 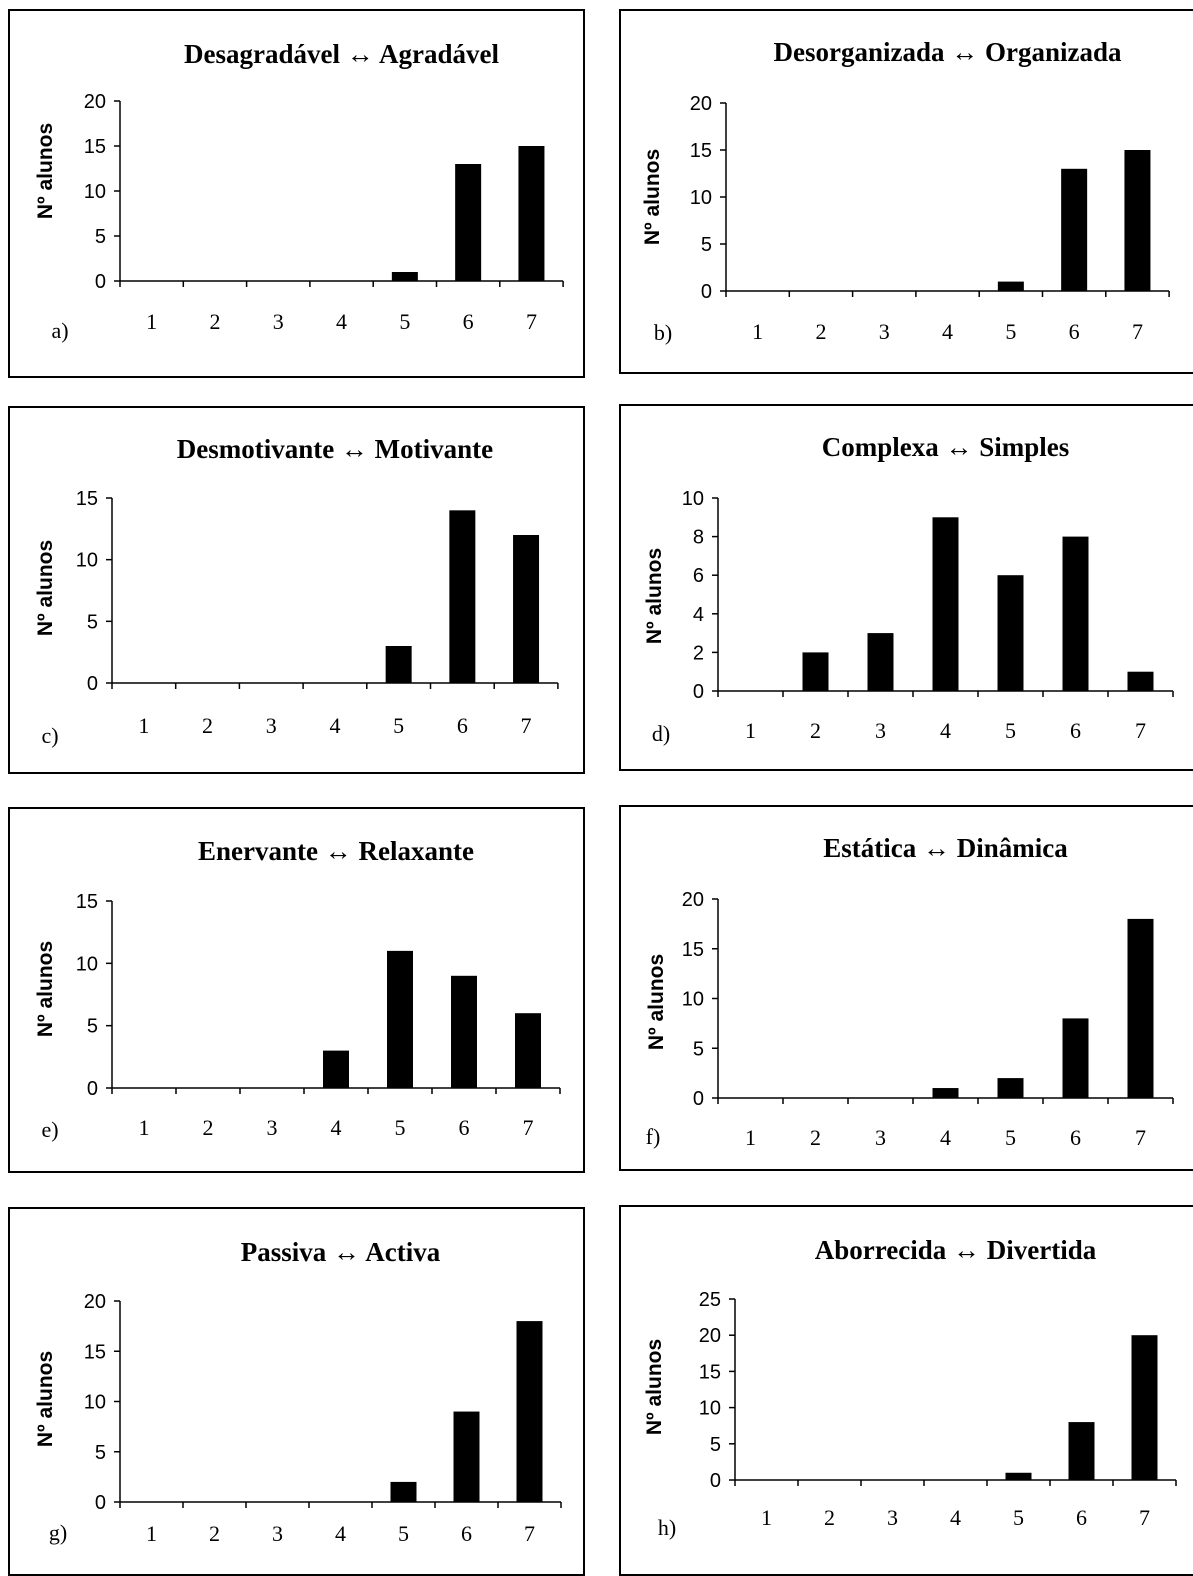 What do you see at coordinates (661, 733) in the screenshot?
I see `panel-label: d)` at bounding box center [661, 733].